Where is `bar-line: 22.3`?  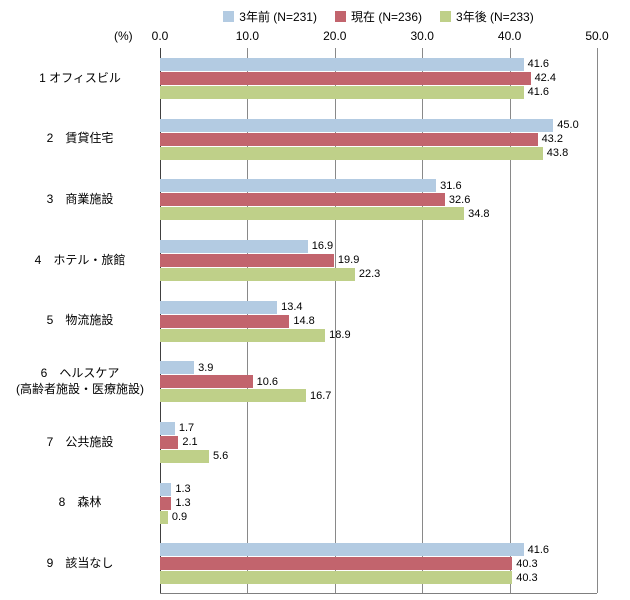 bar-line: 22.3 is located at coordinates (378, 274).